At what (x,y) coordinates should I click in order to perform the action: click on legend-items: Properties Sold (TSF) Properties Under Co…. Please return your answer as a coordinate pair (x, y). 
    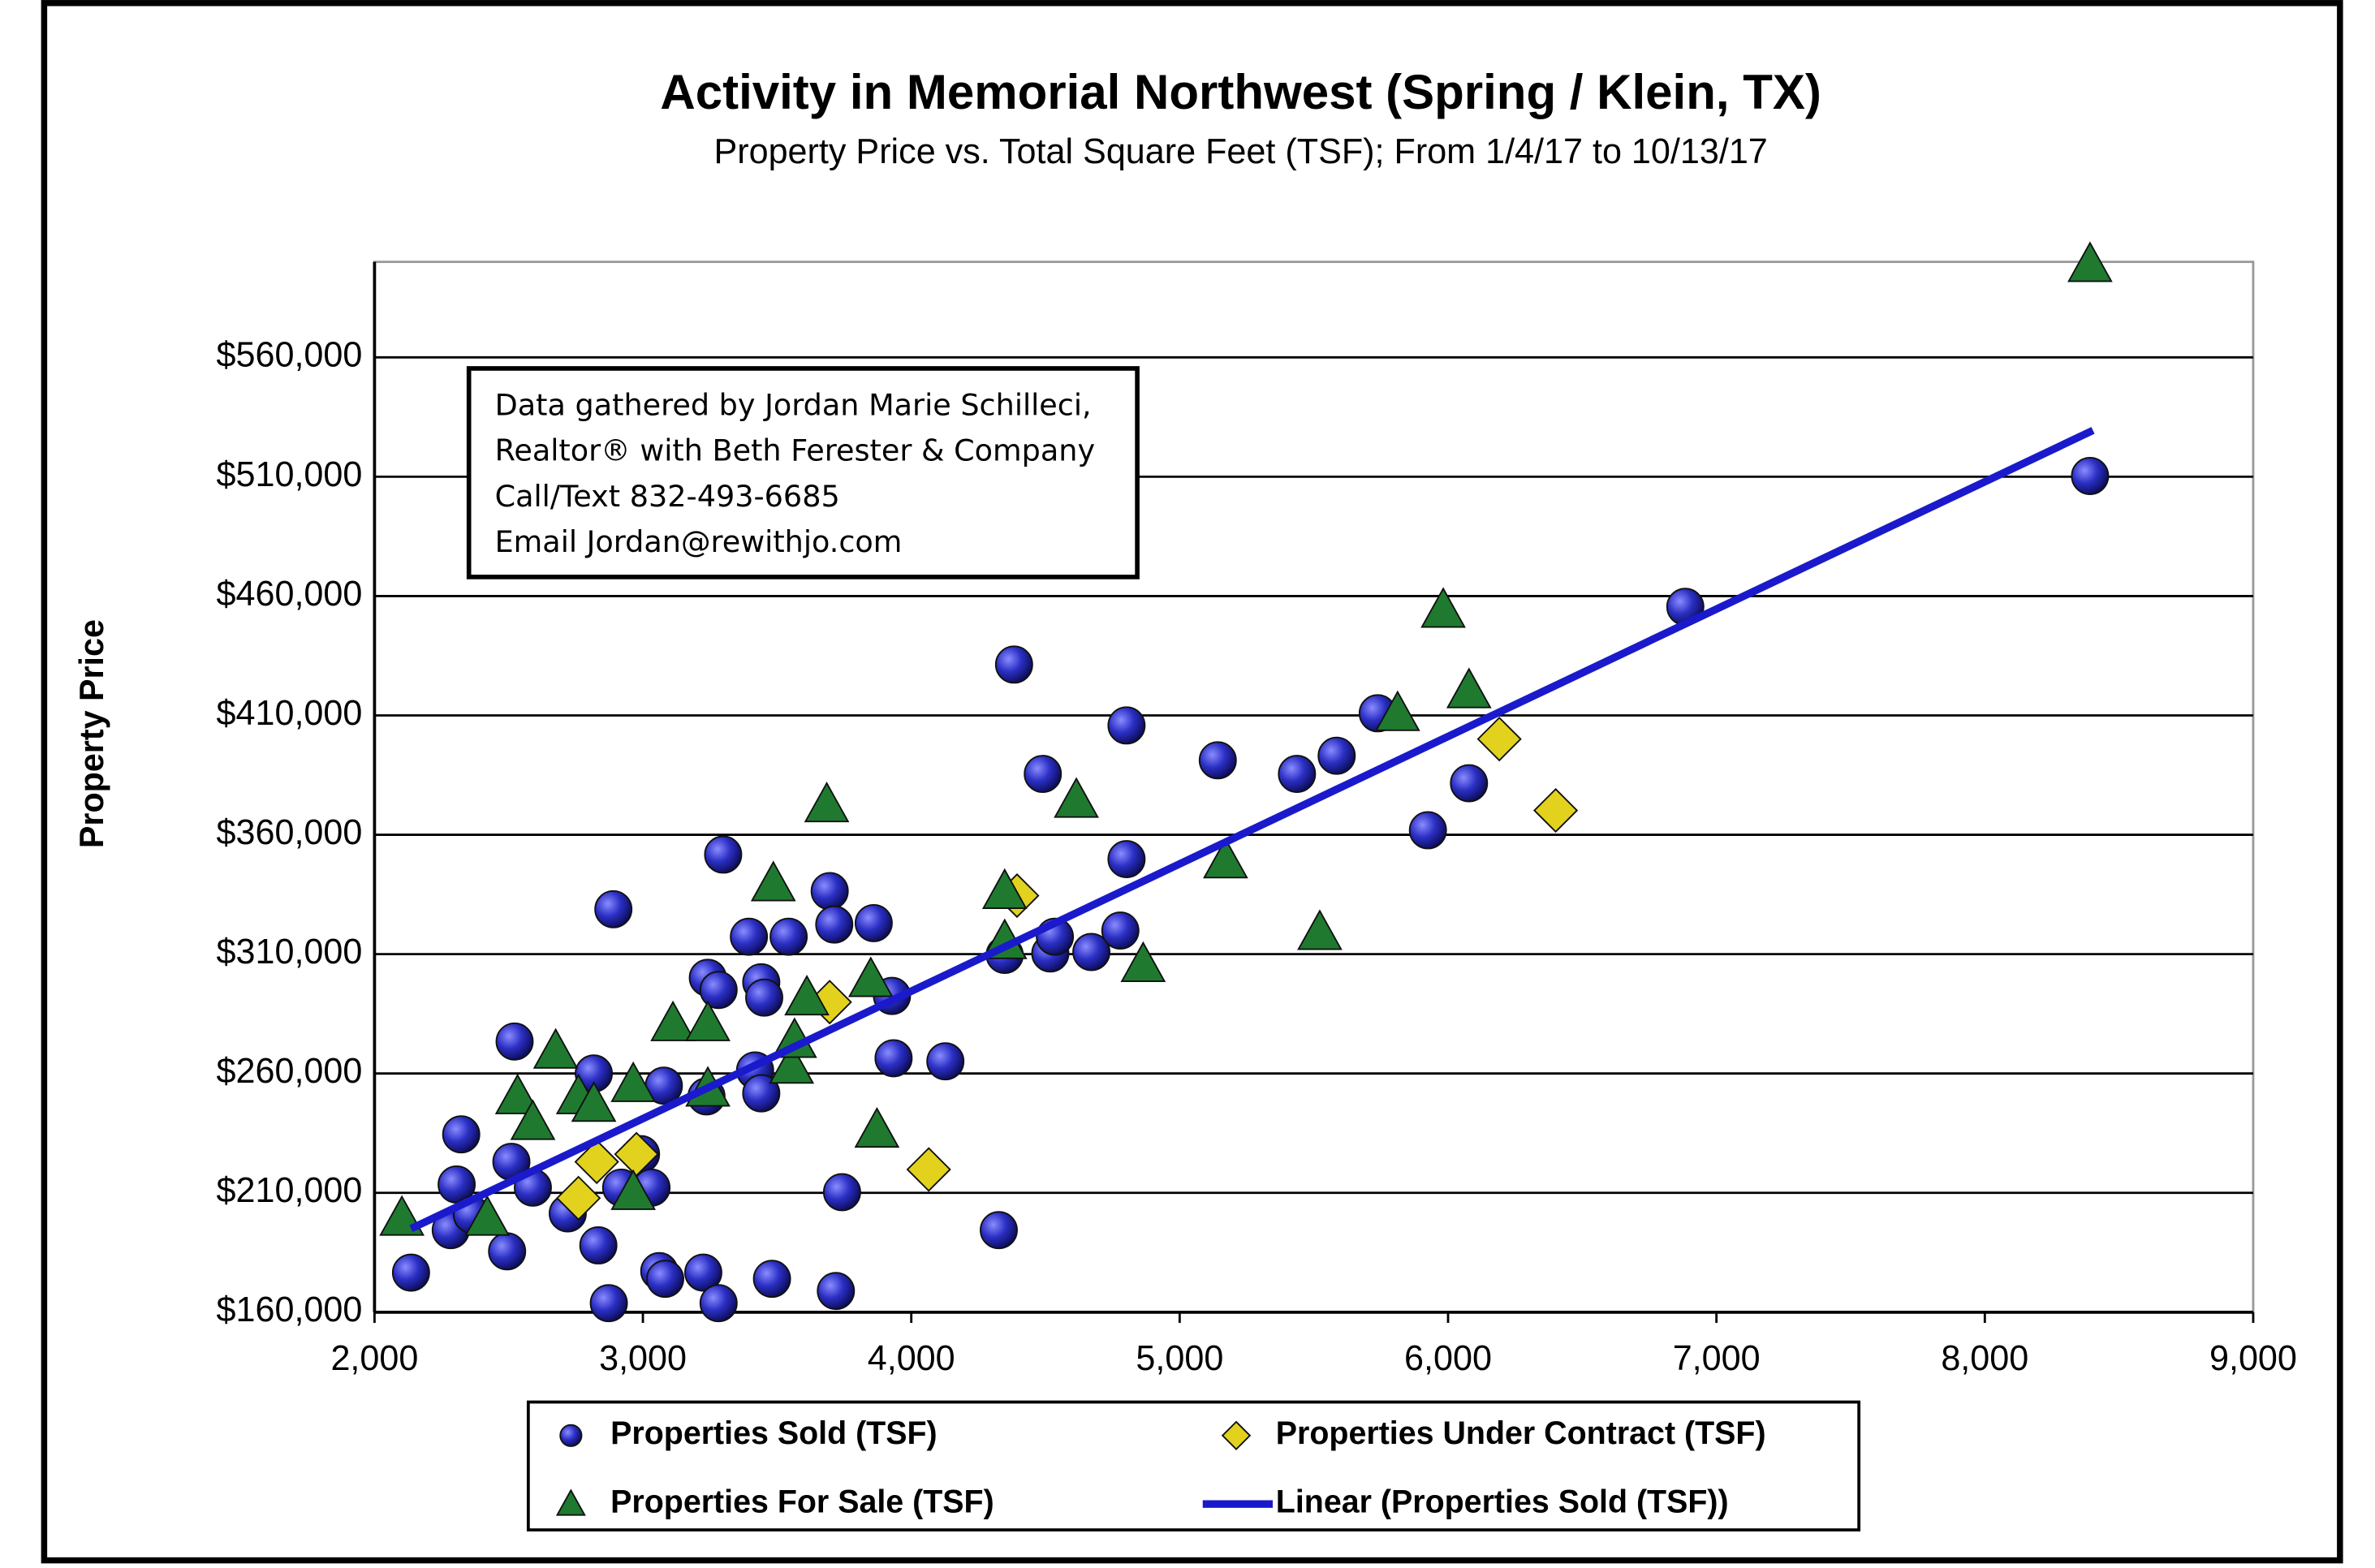
    Looking at the image, I should click on (1160, 1468).